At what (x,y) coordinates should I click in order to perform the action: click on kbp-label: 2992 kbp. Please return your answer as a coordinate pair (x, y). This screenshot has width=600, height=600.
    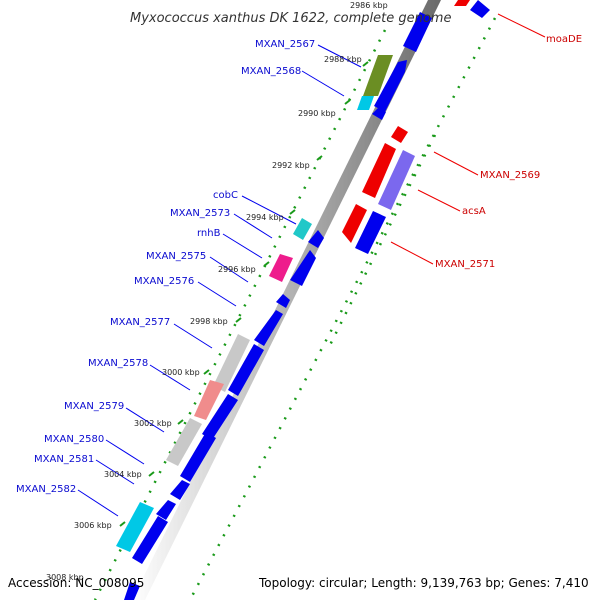
    Looking at the image, I should click on (291, 165).